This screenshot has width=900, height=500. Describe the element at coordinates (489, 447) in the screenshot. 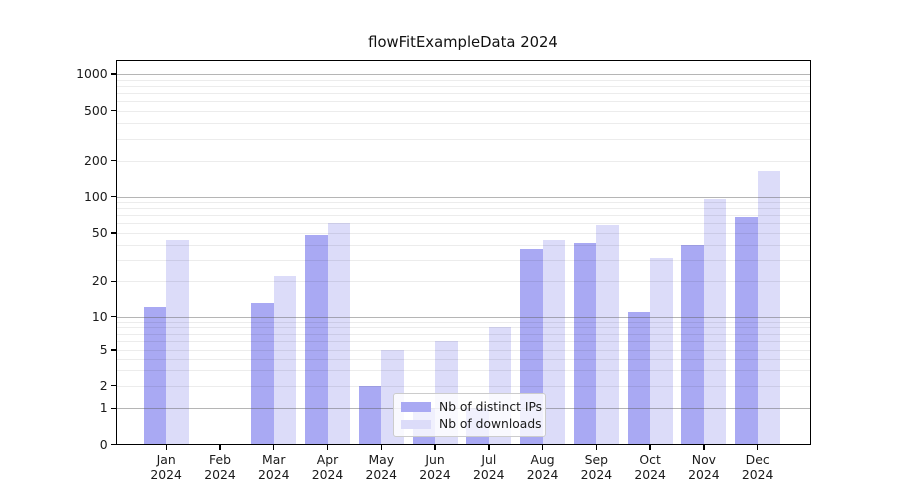

I see `x-tick-jul` at that location.